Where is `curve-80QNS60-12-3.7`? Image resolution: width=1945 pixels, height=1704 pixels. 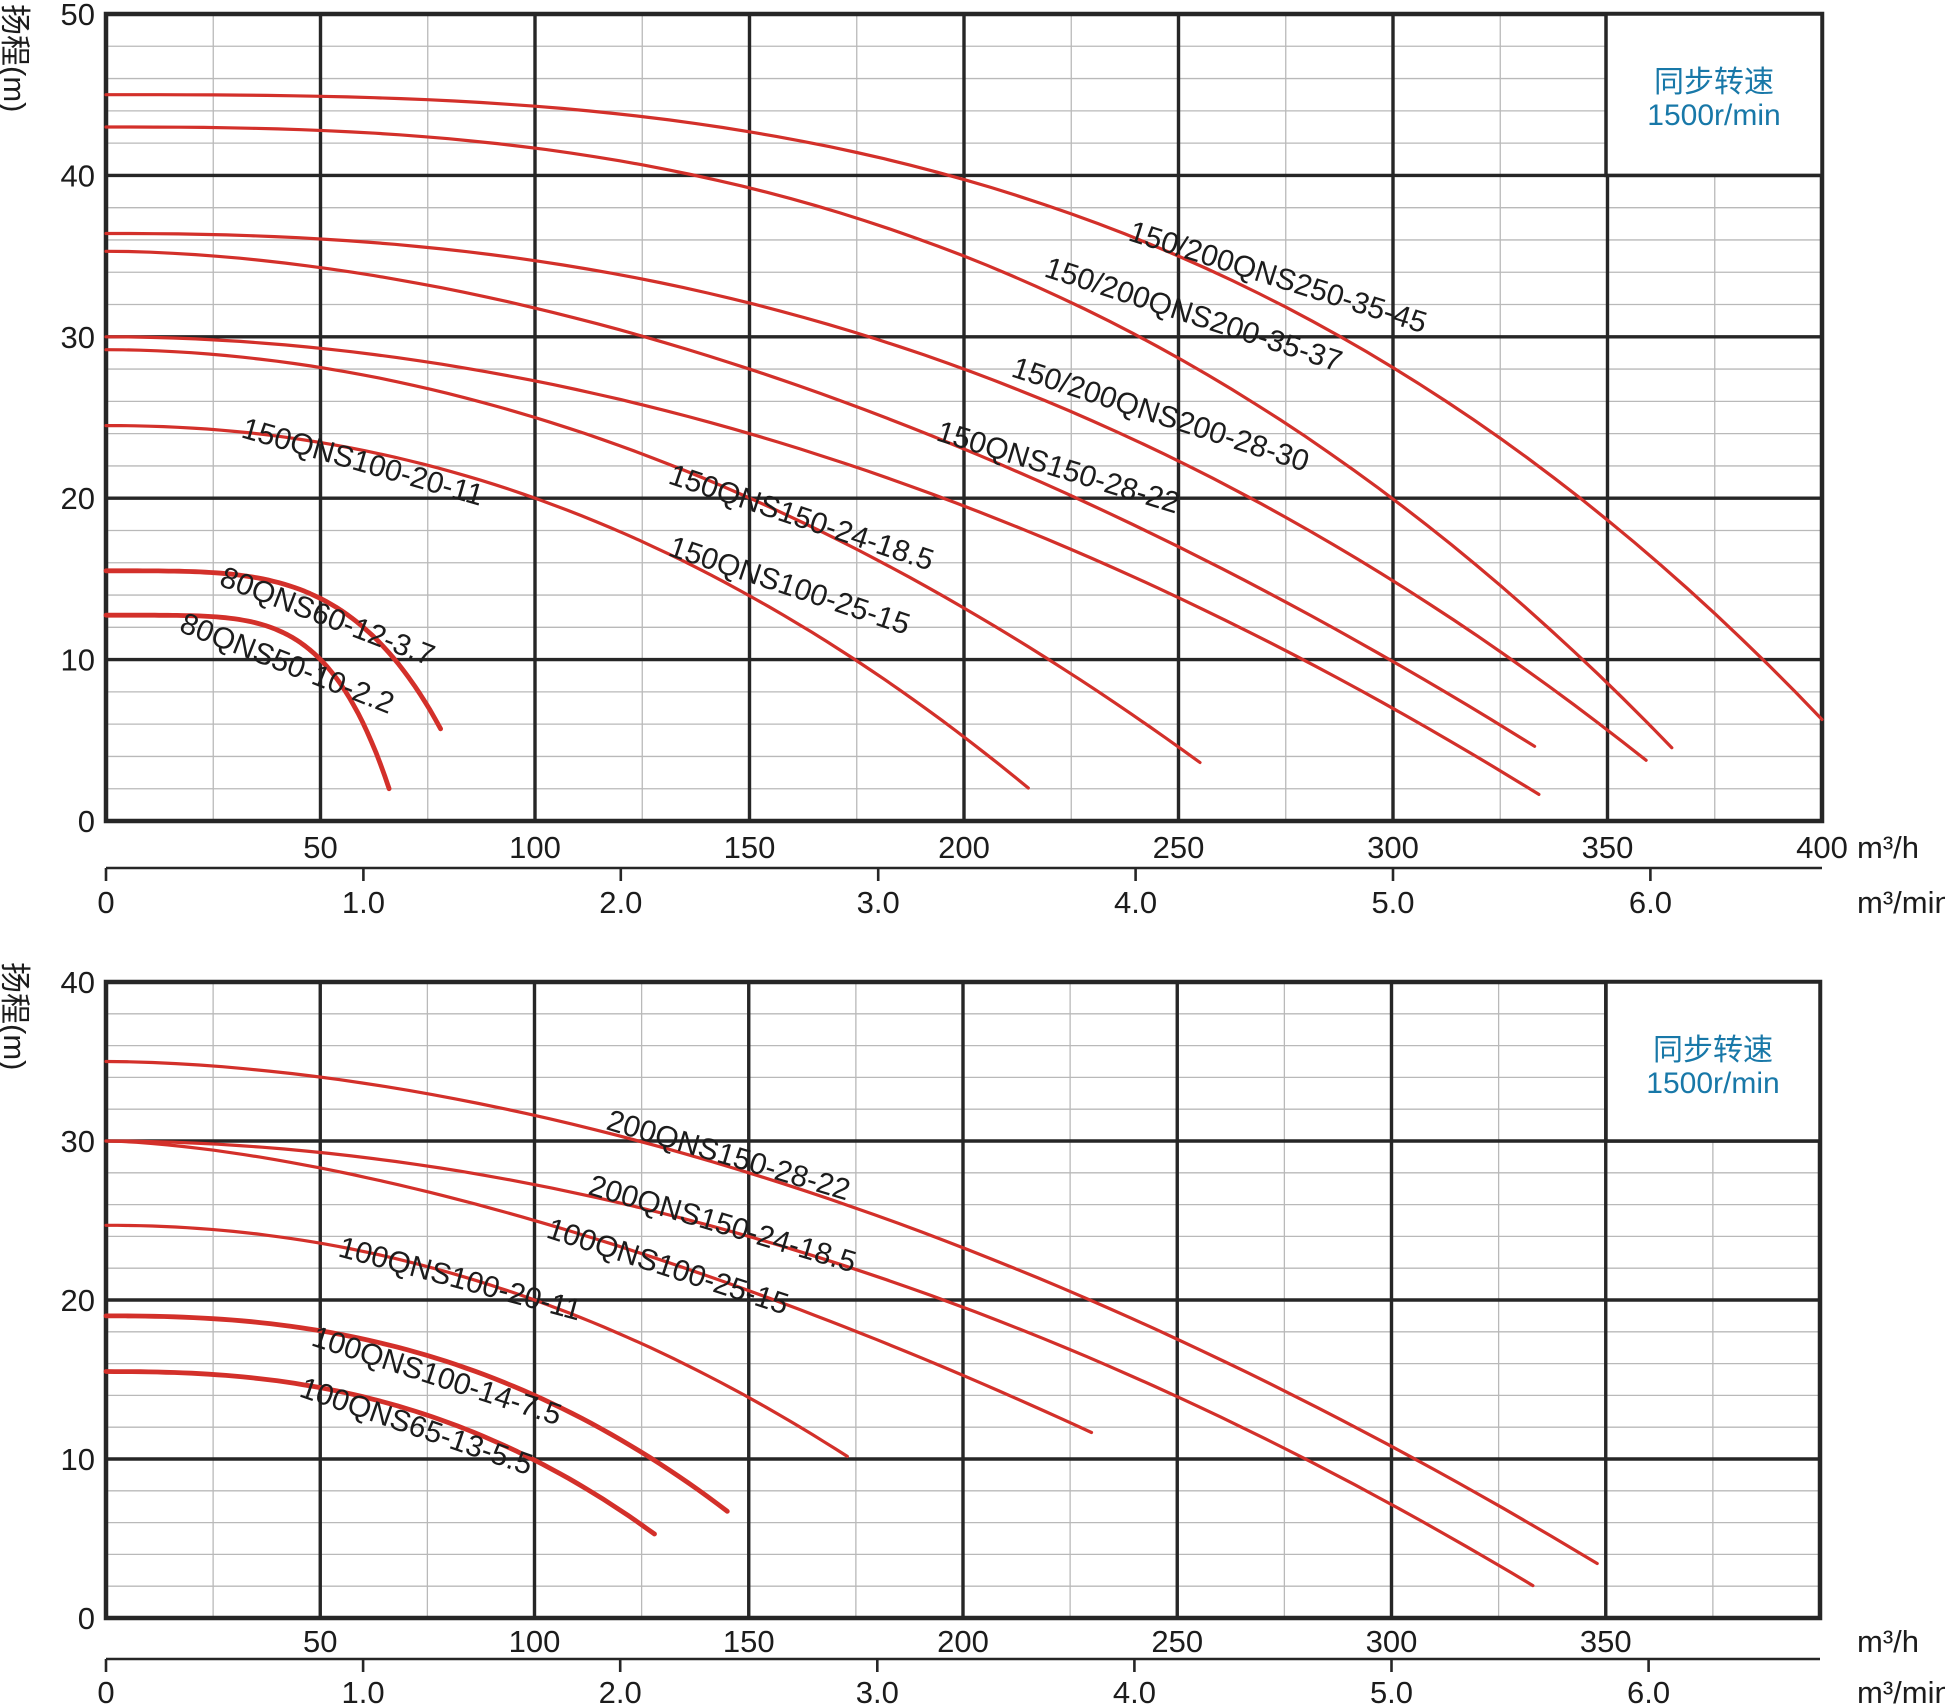 curve-80QNS60-12-3.7 is located at coordinates (273, 650).